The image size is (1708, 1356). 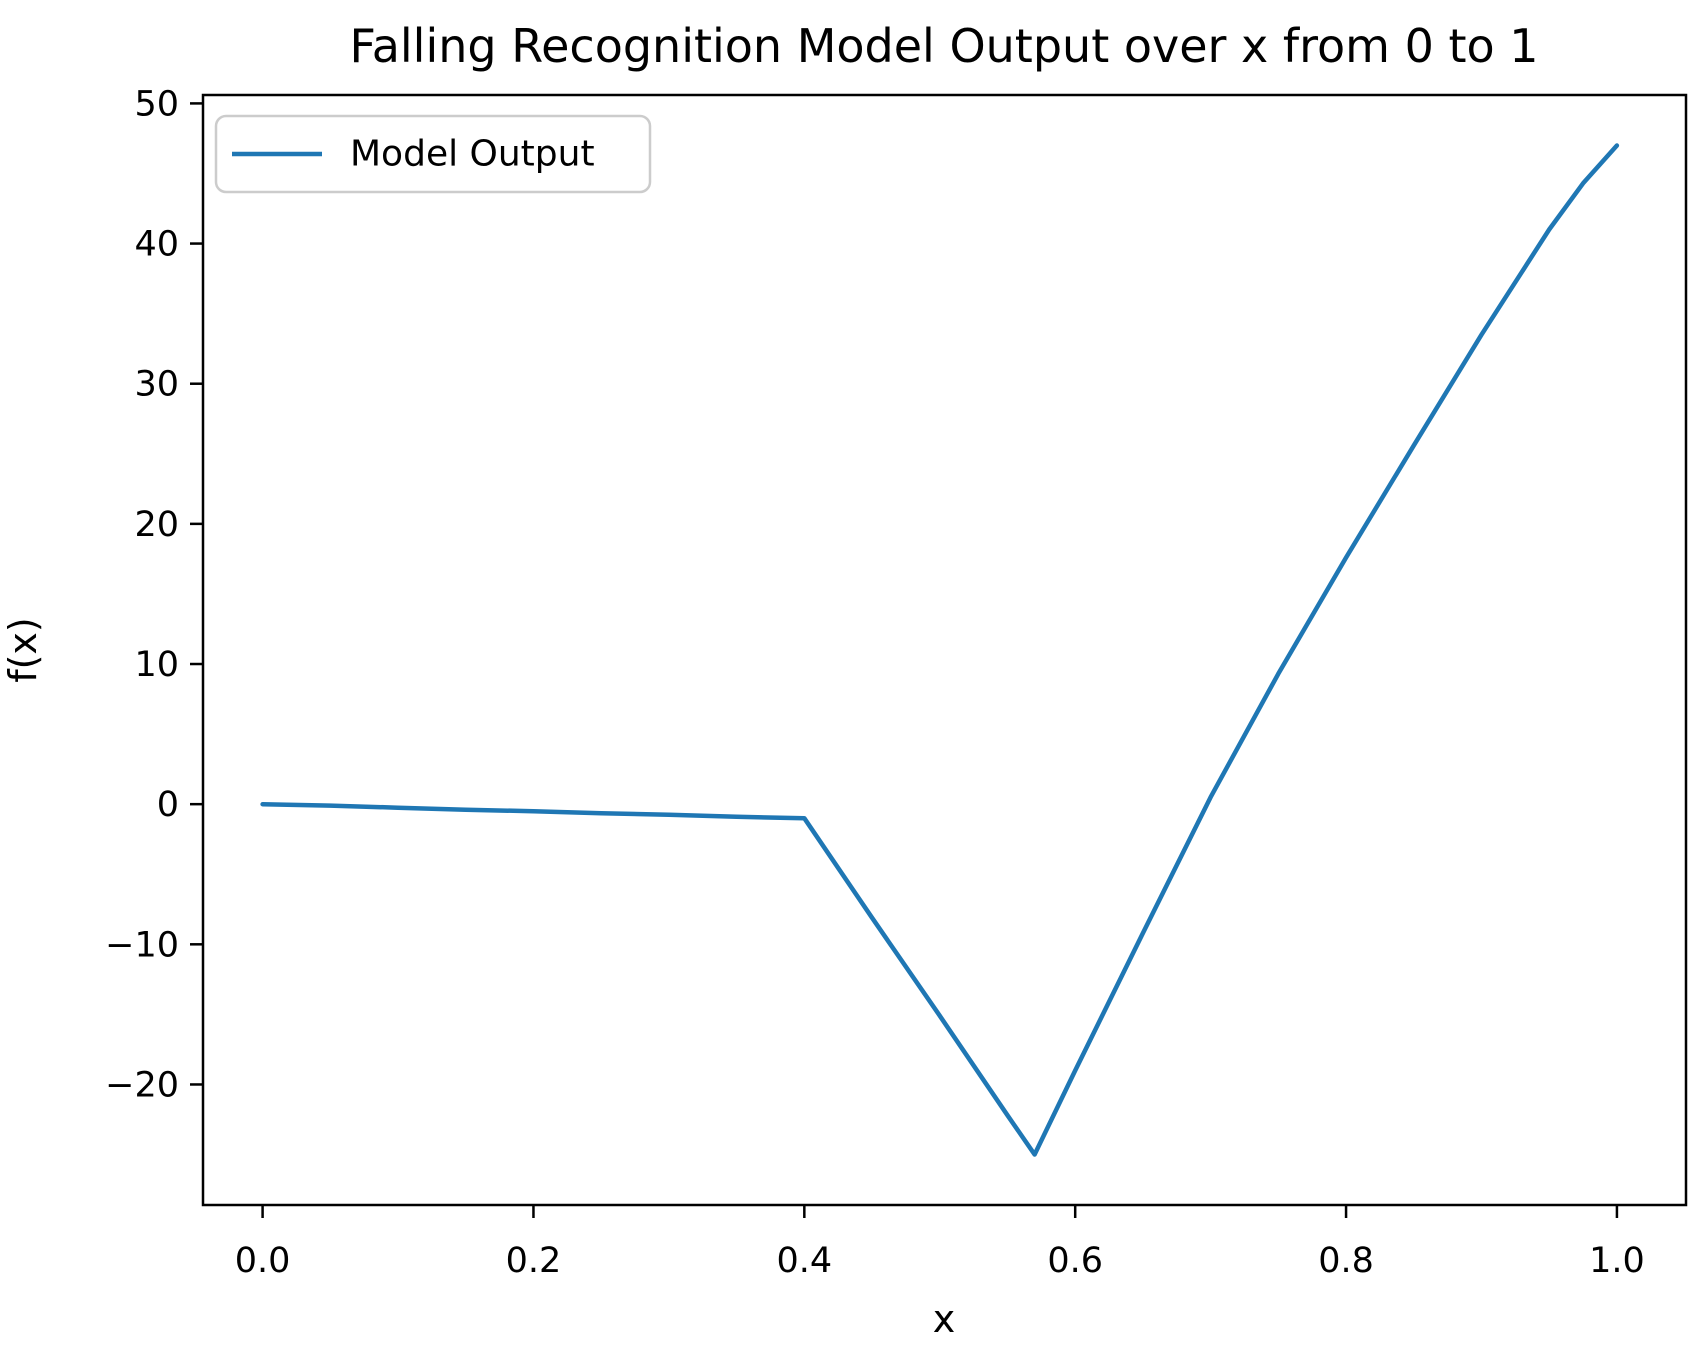 I want to click on y-tick-label: 10, so click(x=156, y=665).